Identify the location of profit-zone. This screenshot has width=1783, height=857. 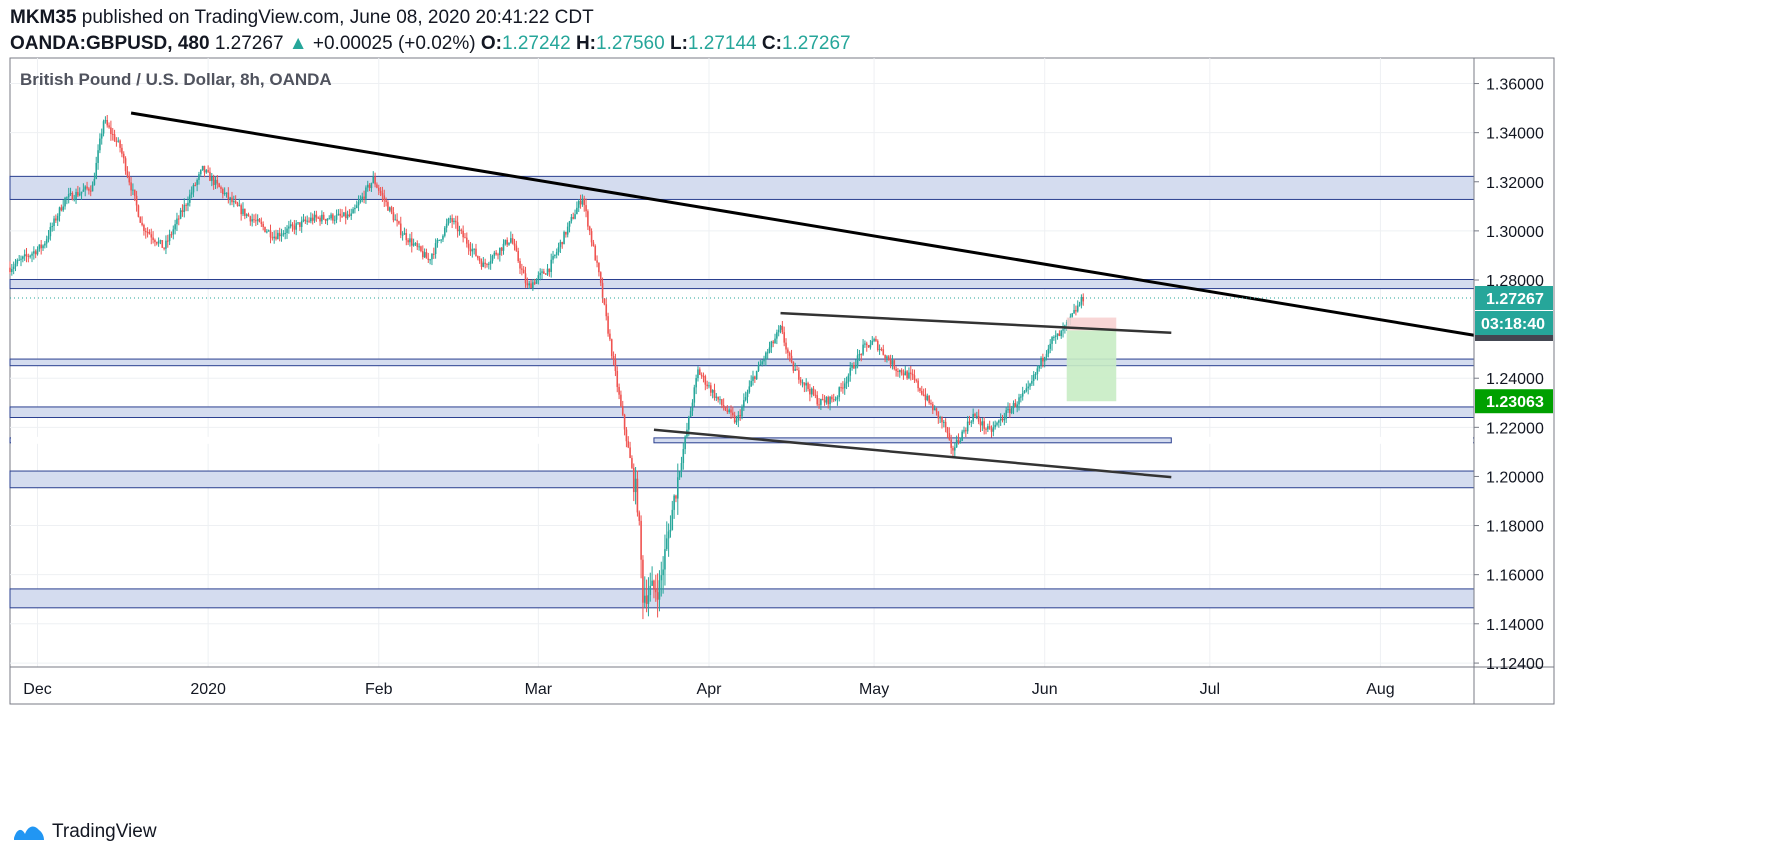
(1091, 366).